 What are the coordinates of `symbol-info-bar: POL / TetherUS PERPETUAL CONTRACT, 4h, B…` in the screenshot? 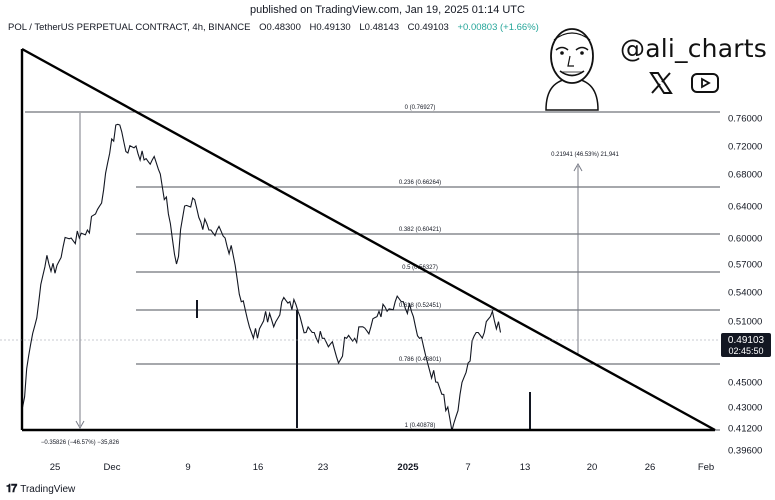 It's located at (276, 27).